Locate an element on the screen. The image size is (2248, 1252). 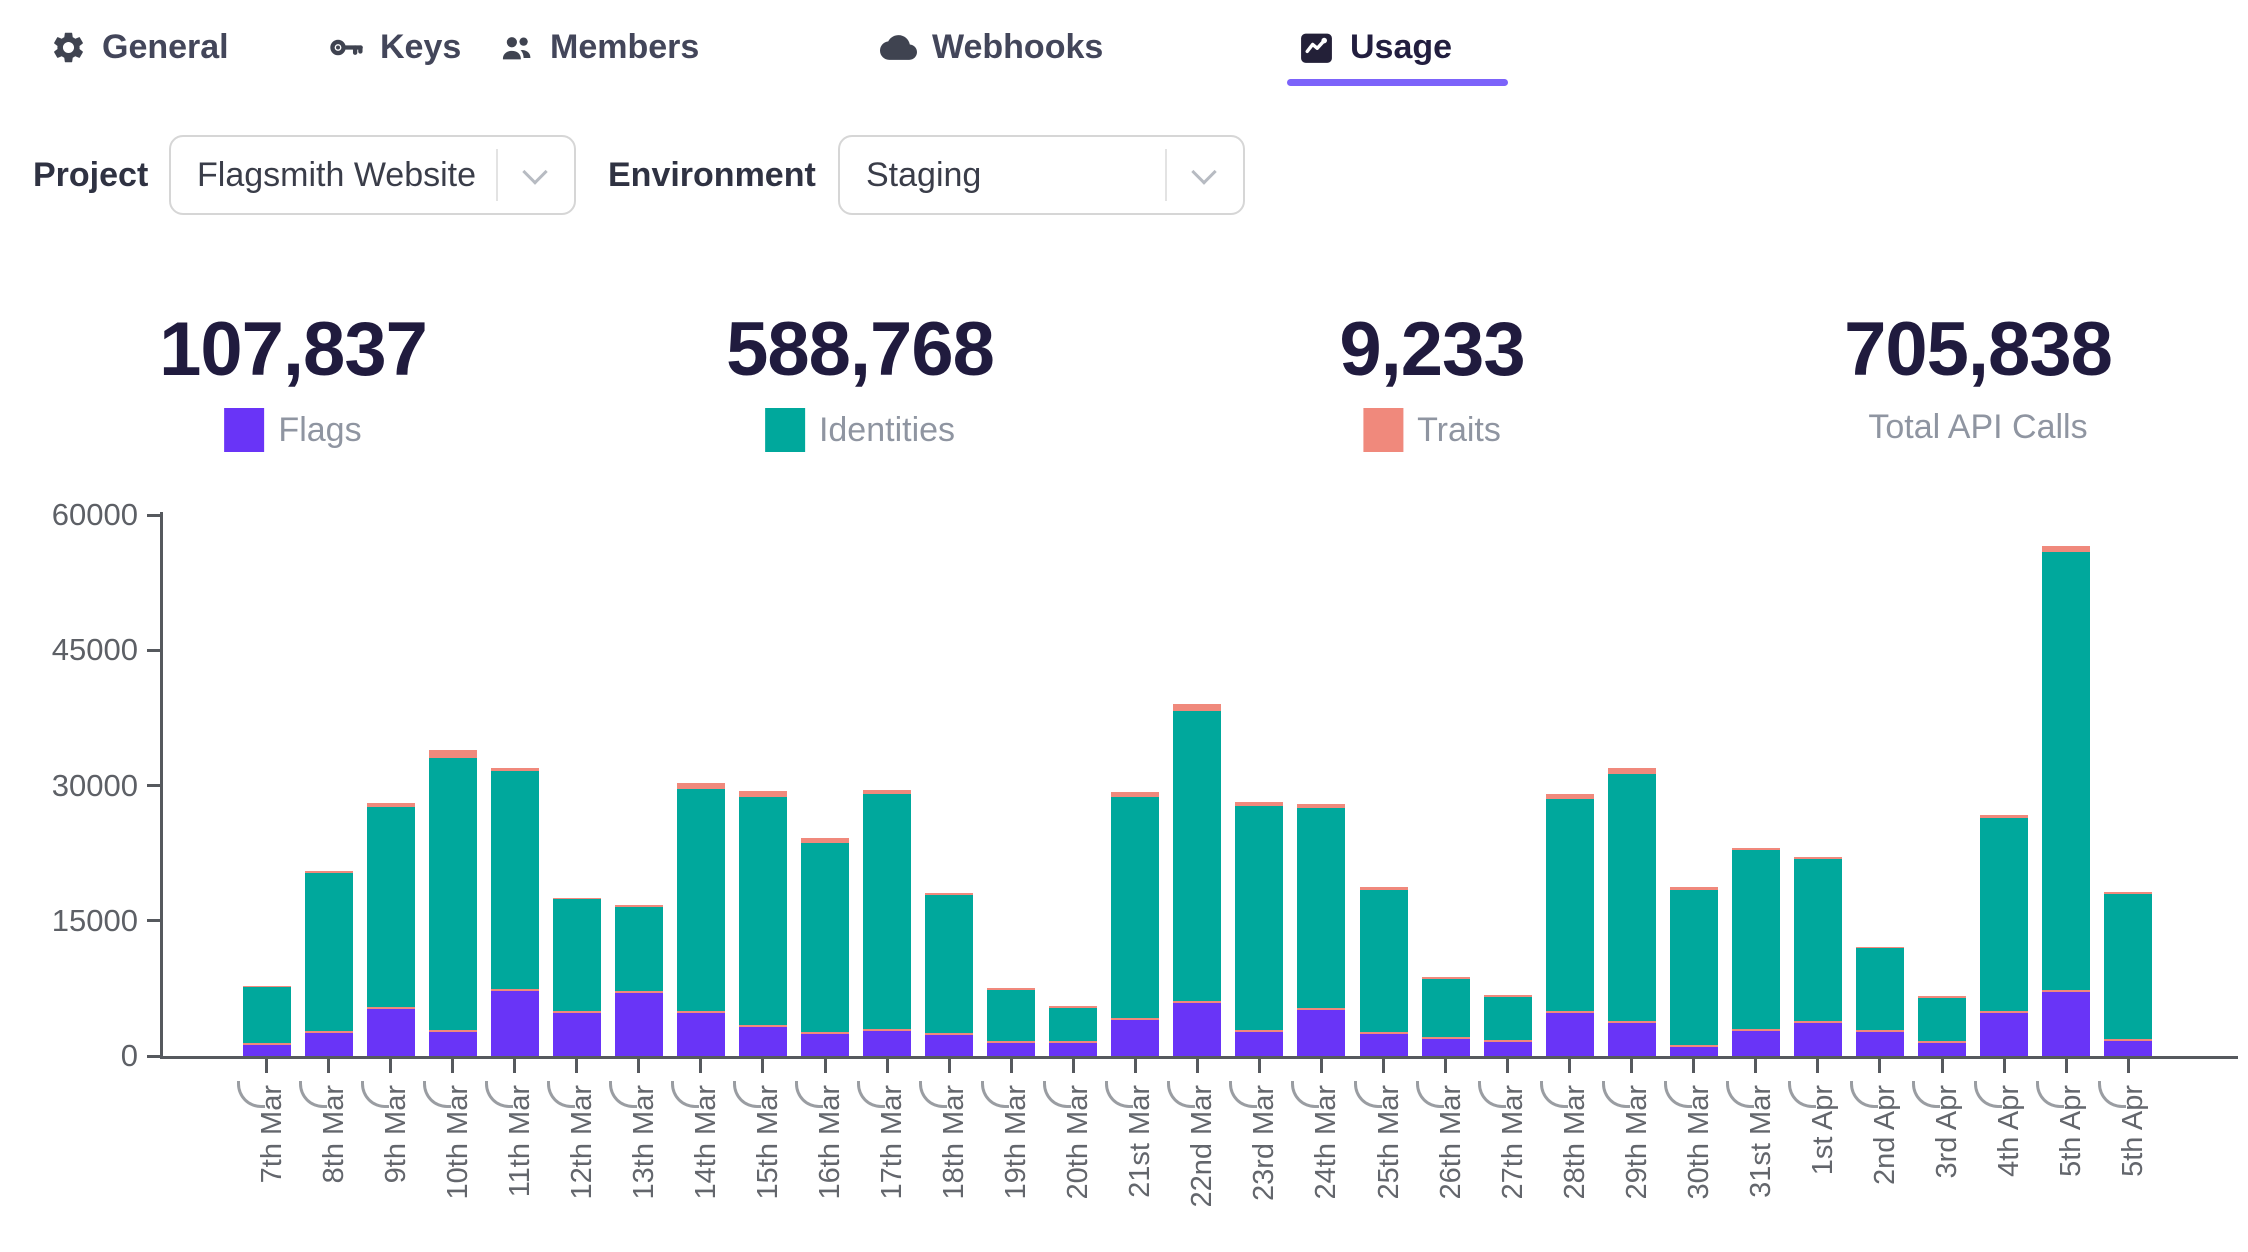
stat-traits: 9,233 Traits is located at coordinates (1432, 382).